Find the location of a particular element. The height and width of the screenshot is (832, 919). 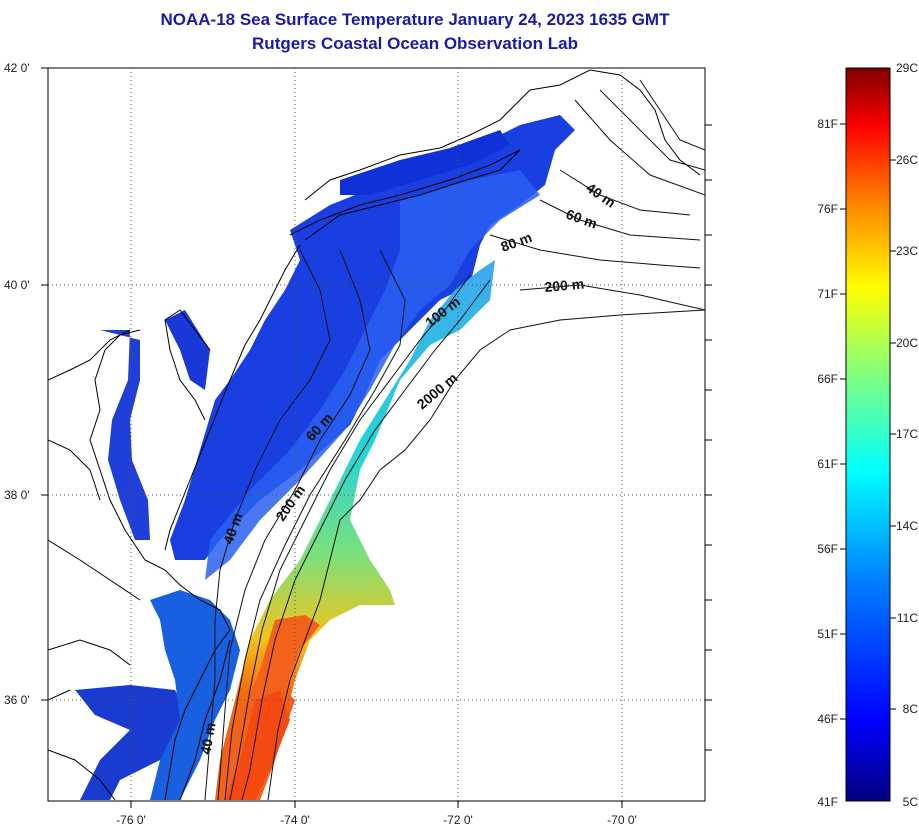

colorbar-f-labels: 81F 76F 71F 66F 61F 56F 51F 46F 41F is located at coordinates (827, 463).